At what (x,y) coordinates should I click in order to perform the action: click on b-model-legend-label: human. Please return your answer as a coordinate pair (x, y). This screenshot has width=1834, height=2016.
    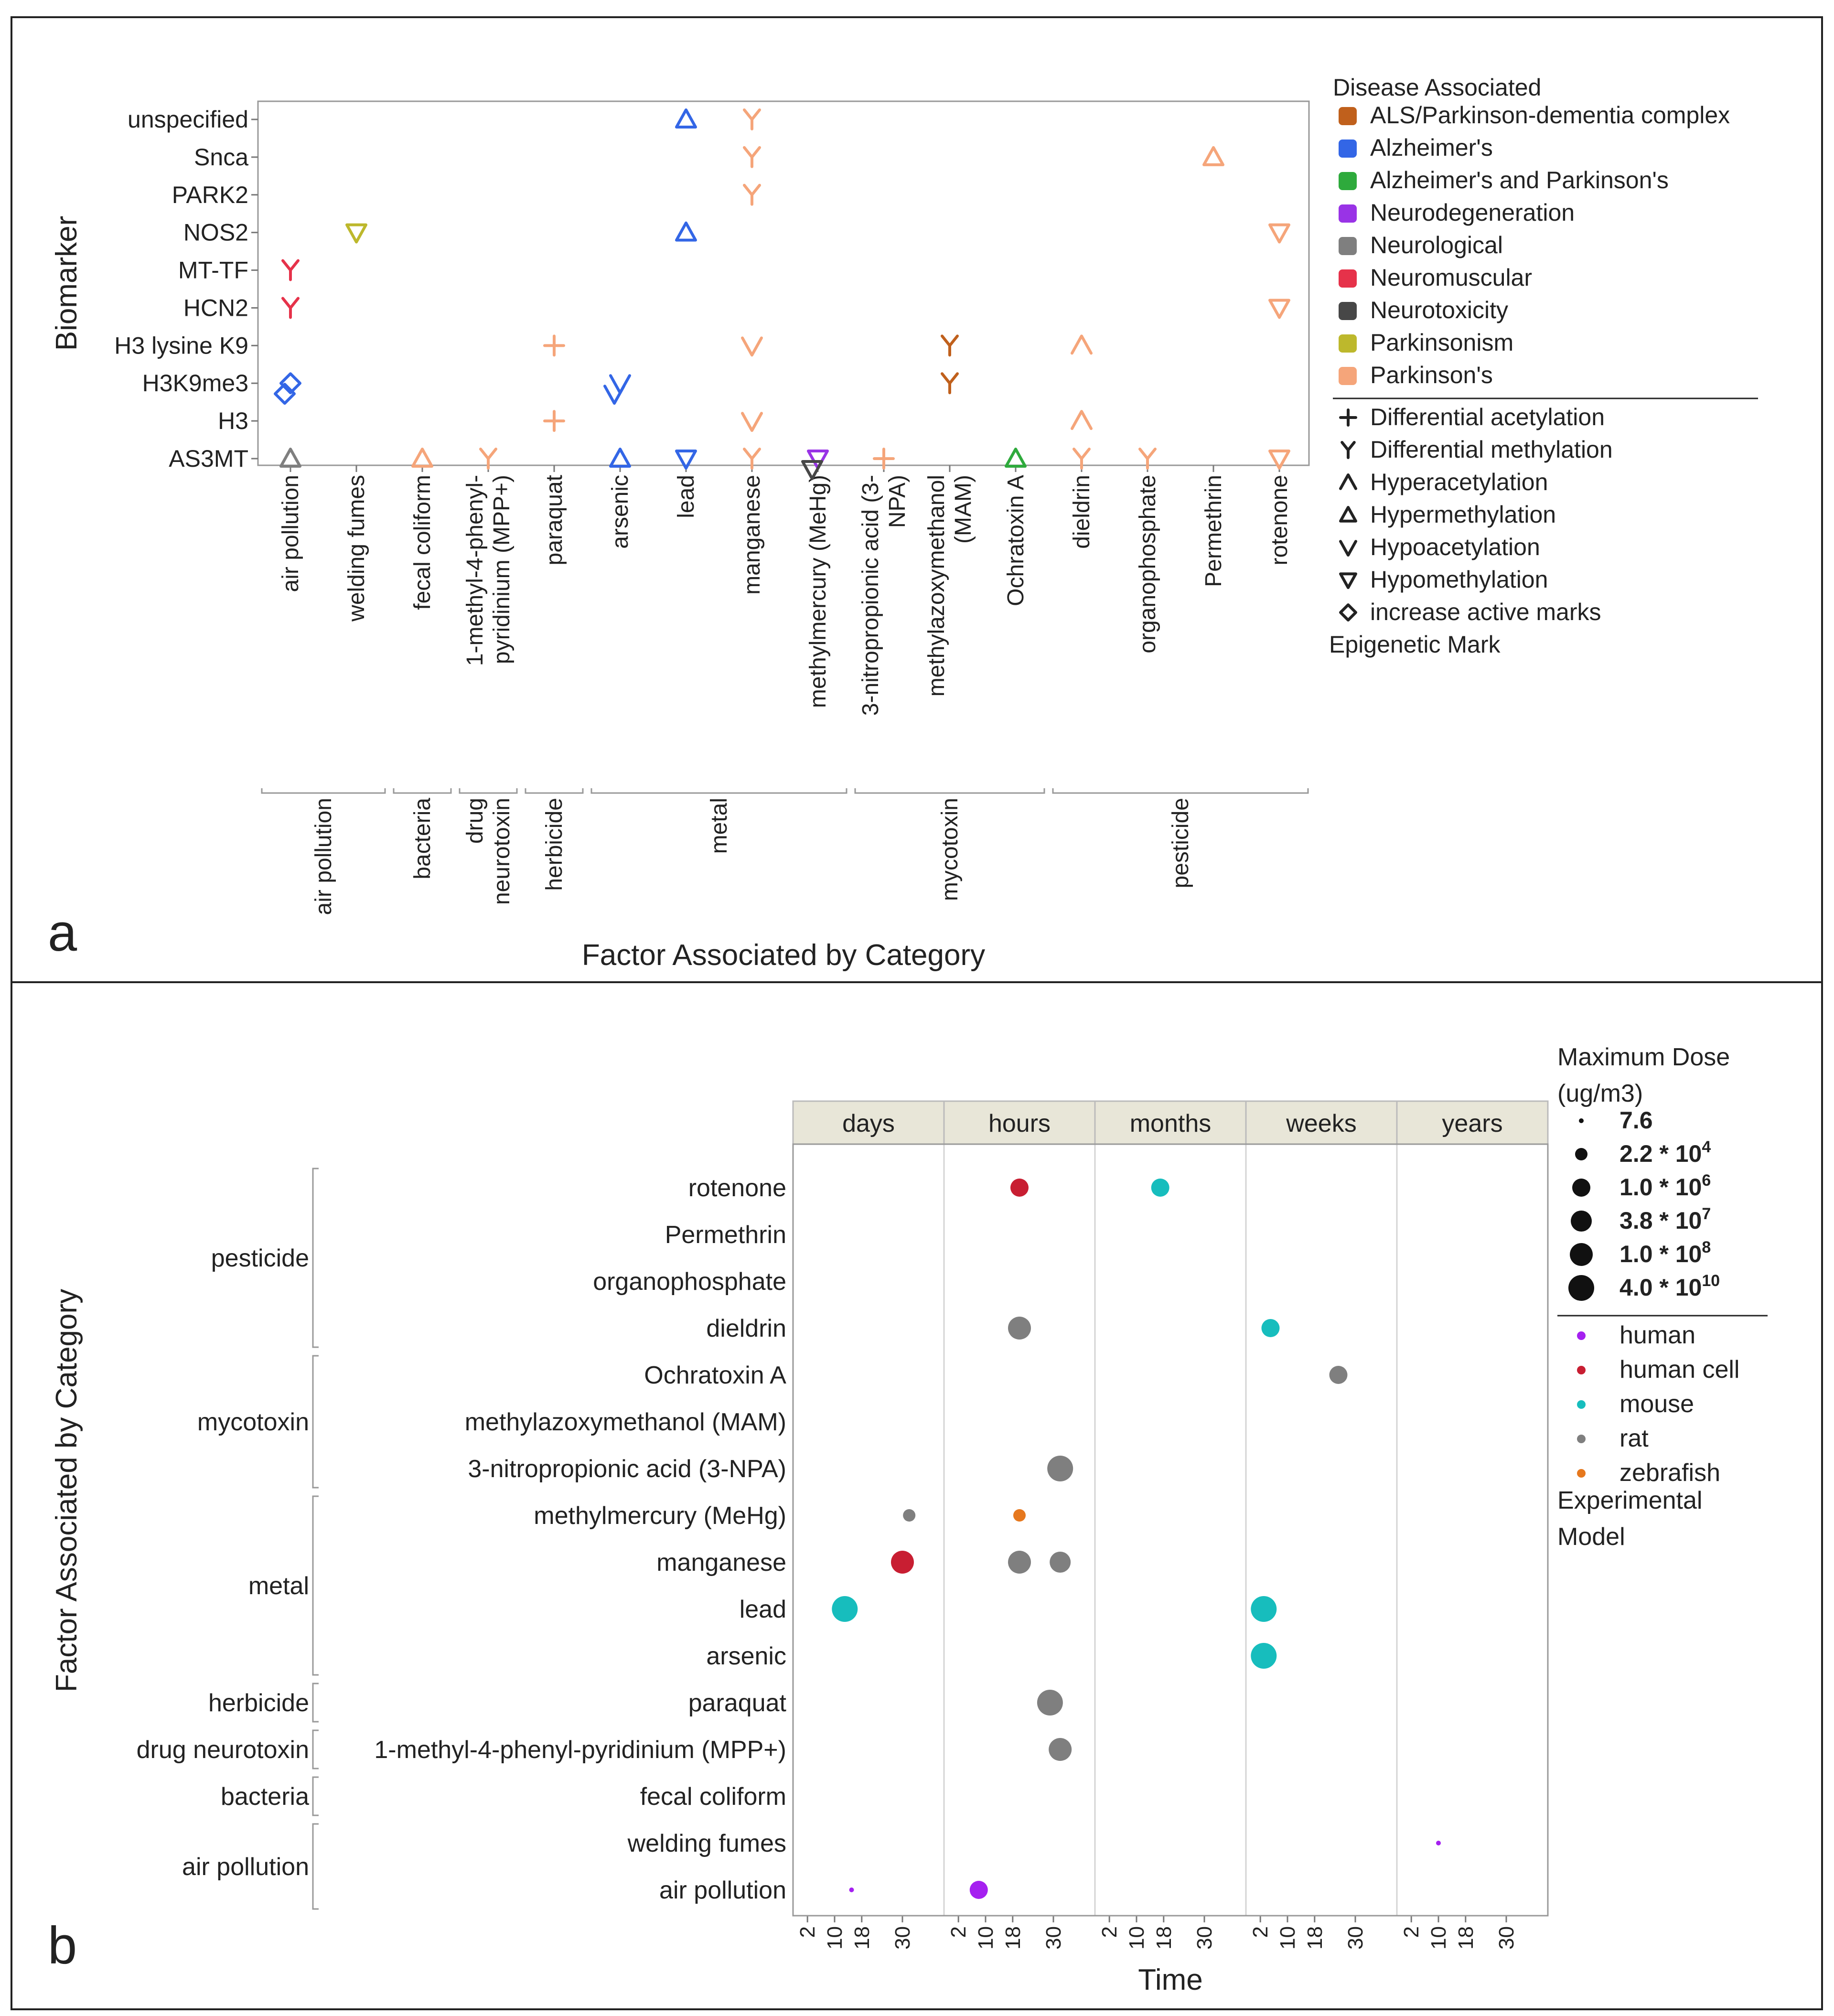
    Looking at the image, I should click on (1657, 1335).